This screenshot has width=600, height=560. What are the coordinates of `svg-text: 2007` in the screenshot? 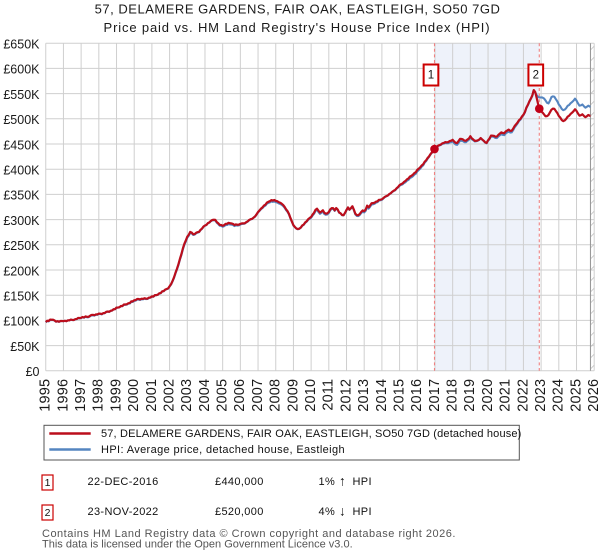 It's located at (258, 395).